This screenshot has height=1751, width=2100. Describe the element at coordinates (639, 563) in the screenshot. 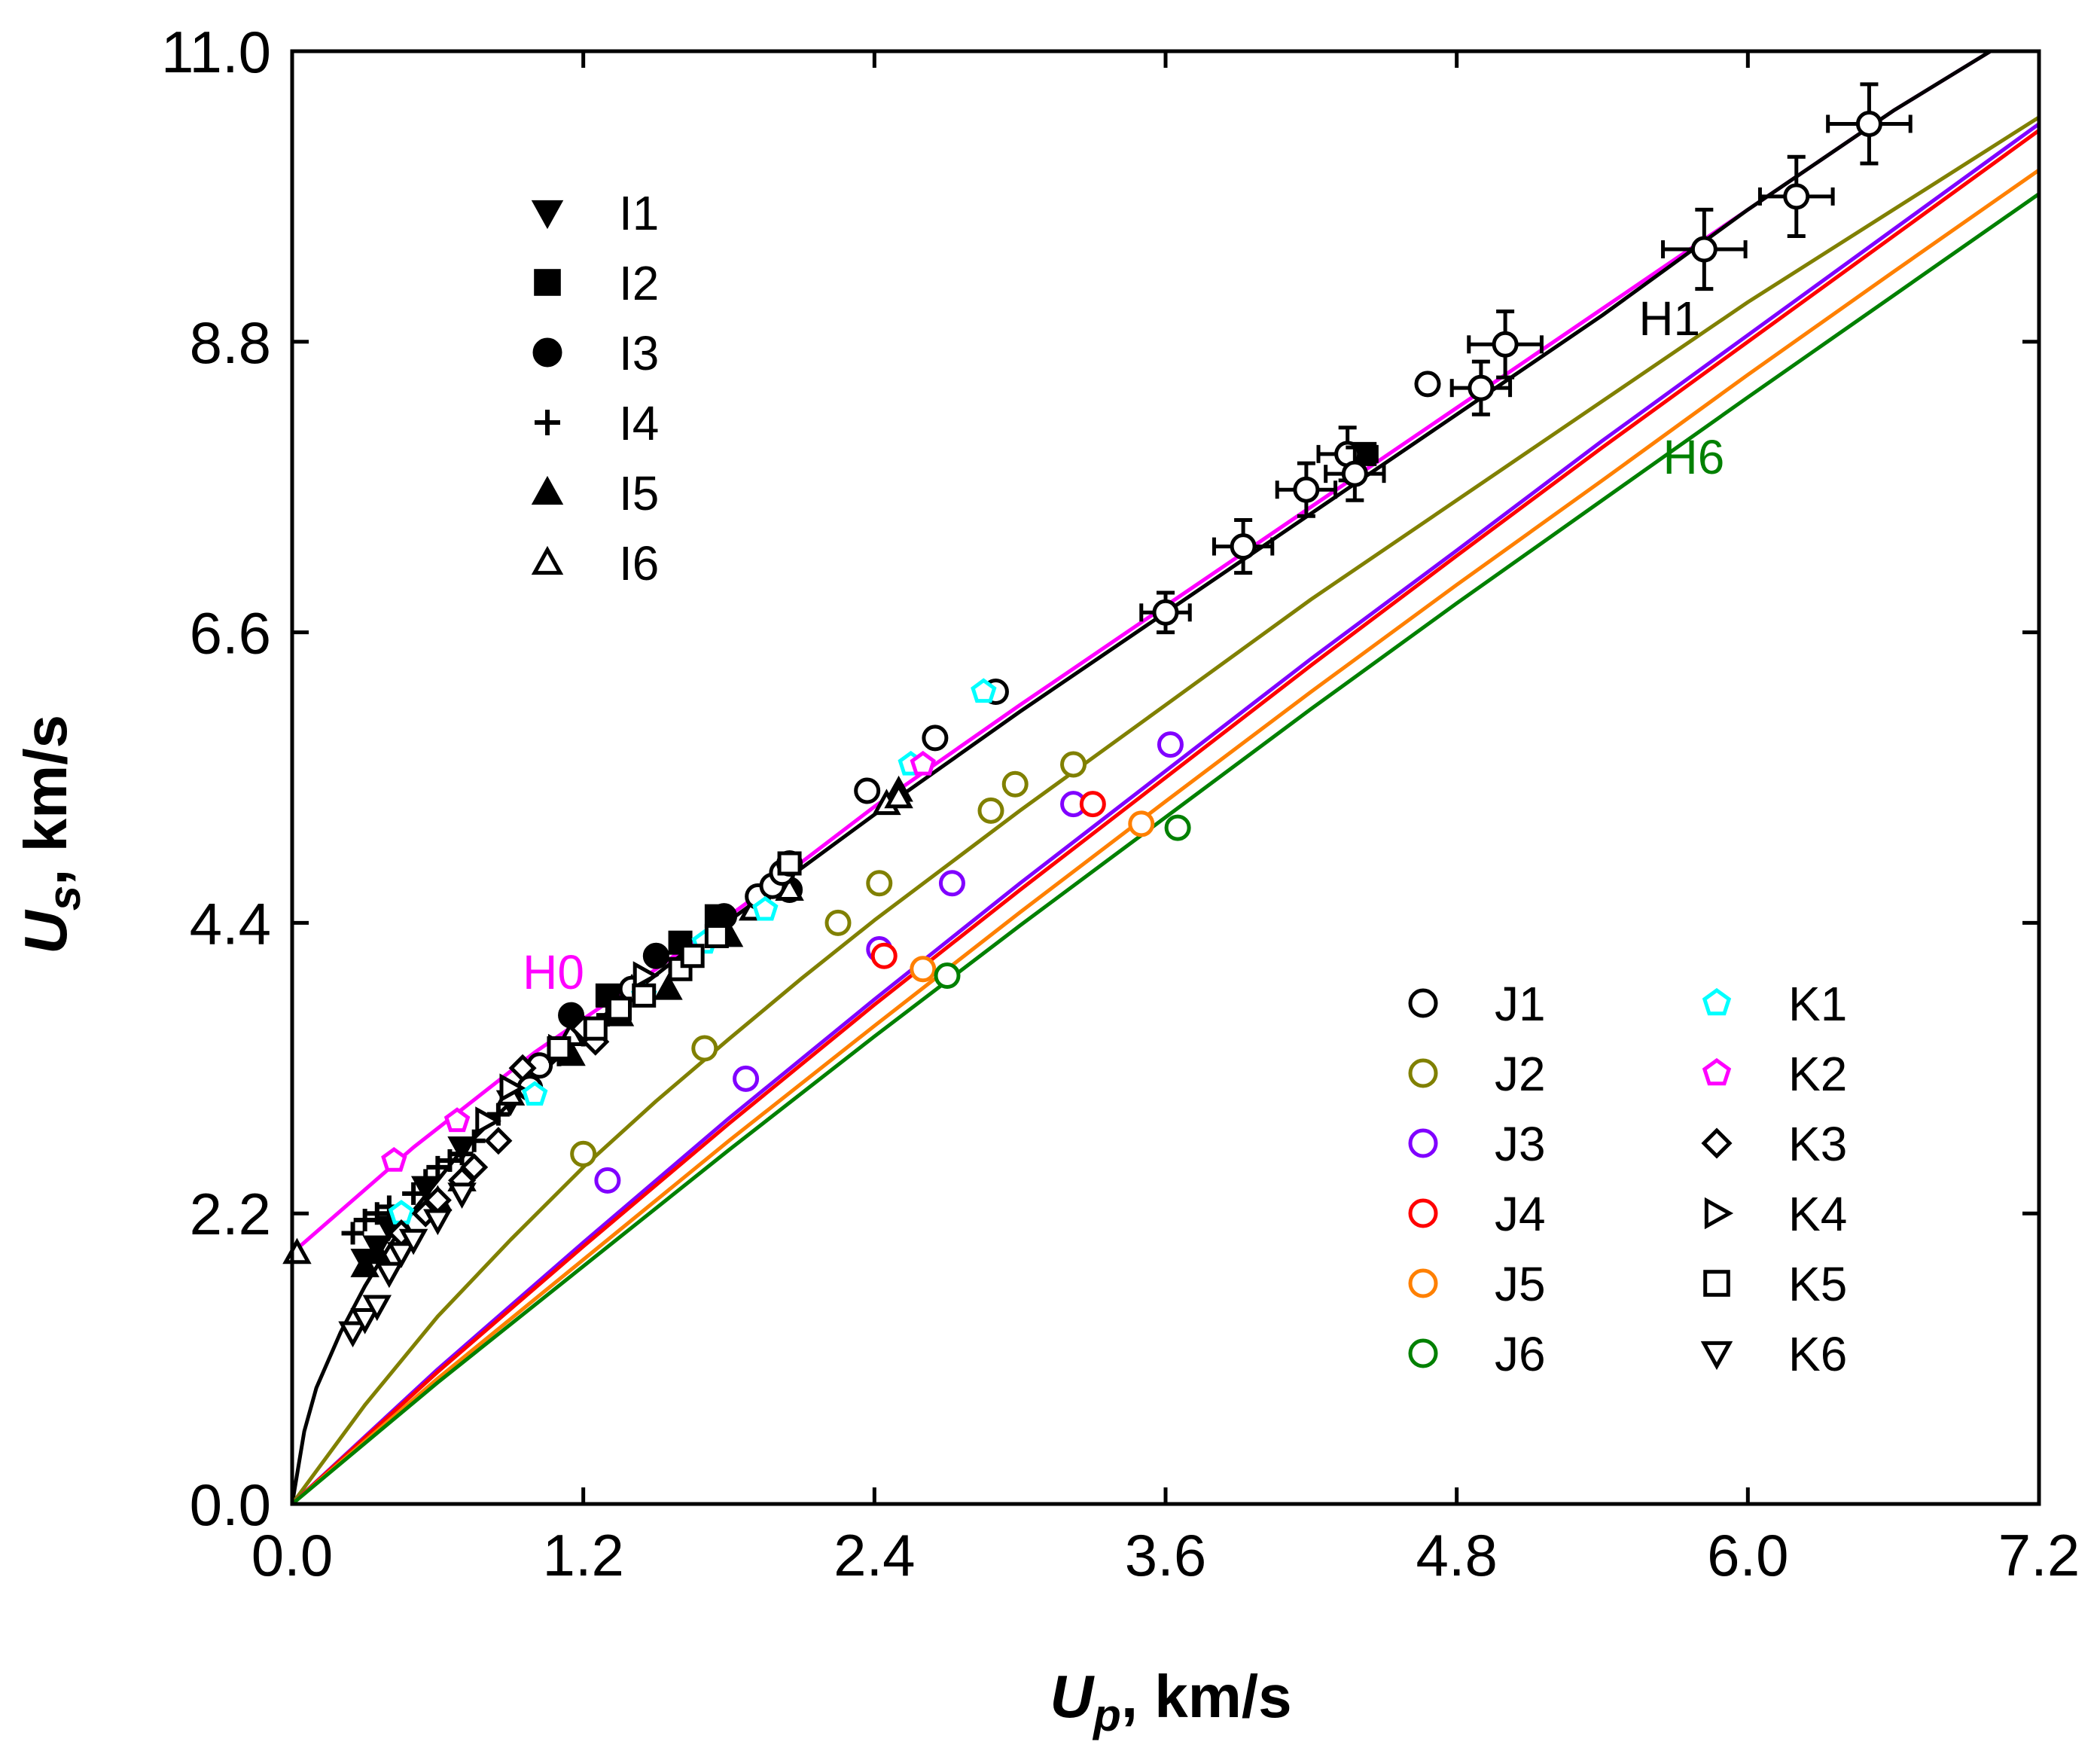

I see `legend-label: I6` at that location.